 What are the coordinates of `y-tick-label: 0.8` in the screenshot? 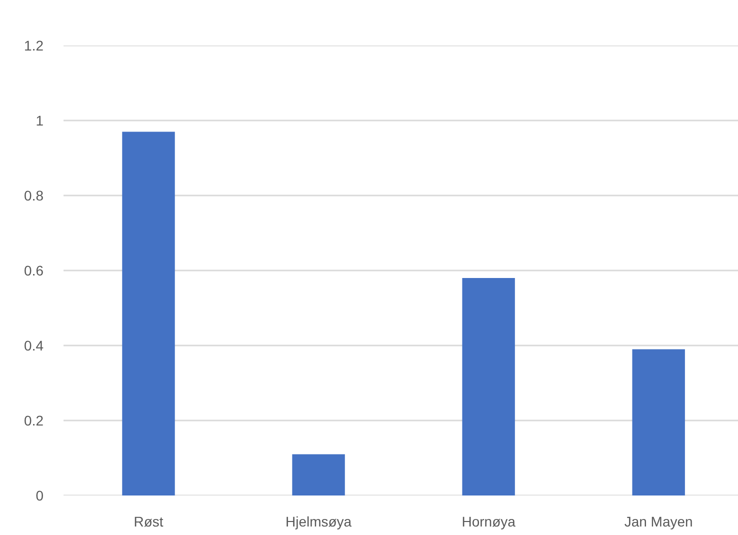 It's located at (34, 196).